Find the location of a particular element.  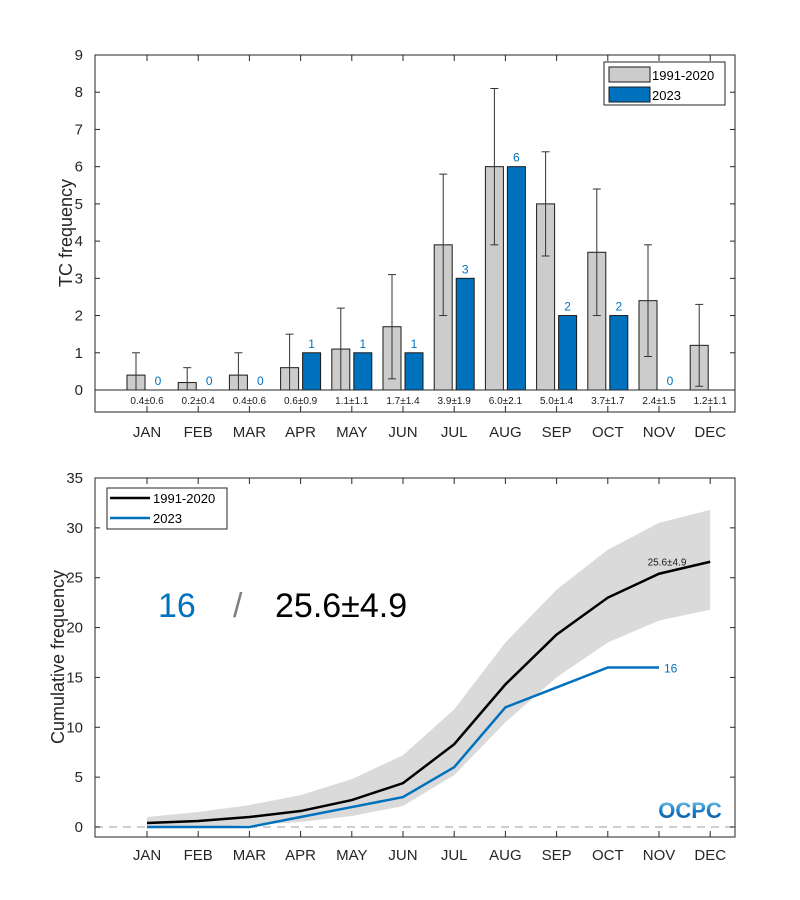

bottom-y-tick-label: 15 is located at coordinates (74, 677).